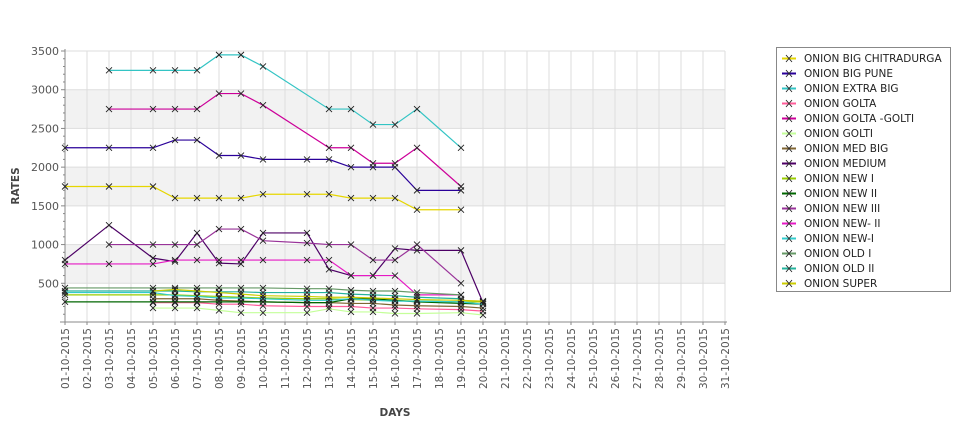  What do you see at coordinates (484, 358) in the screenshot?
I see `x-tick-label: 20-10-2015` at bounding box center [484, 358].